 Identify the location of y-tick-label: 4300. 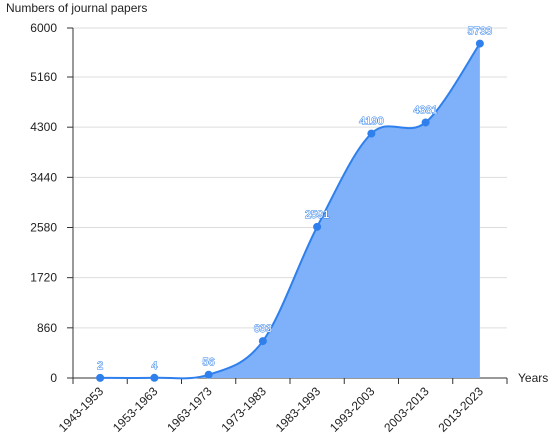
(43, 127).